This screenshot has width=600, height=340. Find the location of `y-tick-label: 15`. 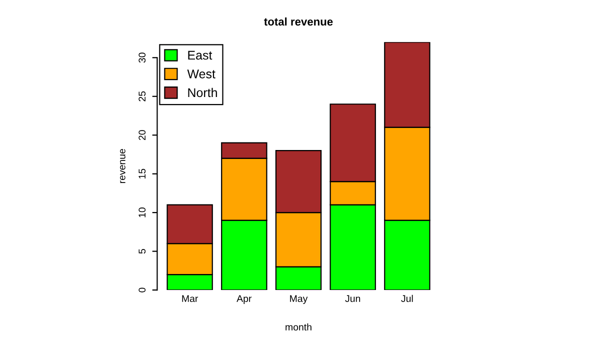

y-tick-label: 15 is located at coordinates (142, 173).